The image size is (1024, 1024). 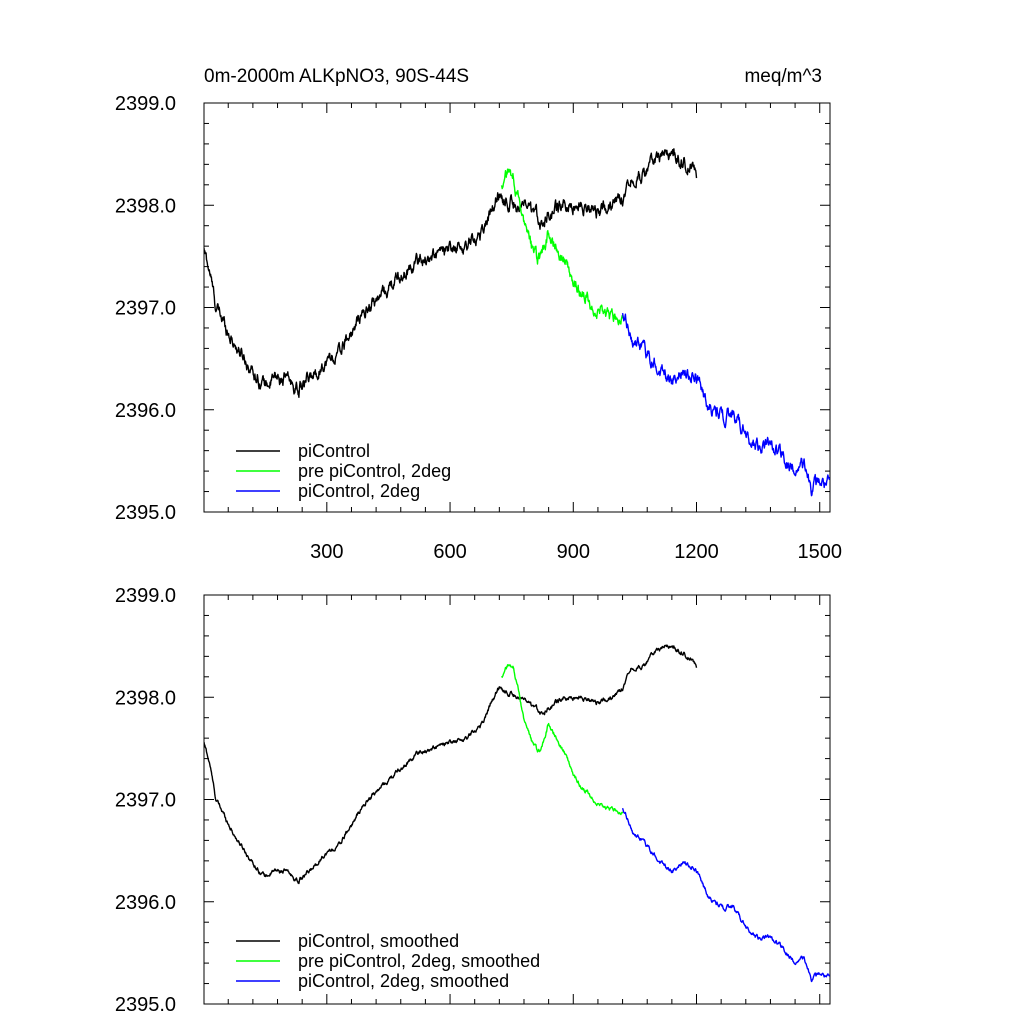 I want to click on legend-label: piControl, smoothed, so click(x=378, y=941).